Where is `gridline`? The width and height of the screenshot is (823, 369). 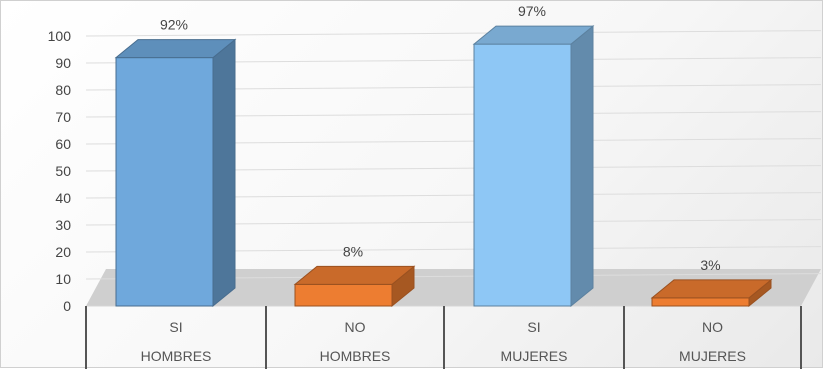
gridline is located at coordinates (453, 33).